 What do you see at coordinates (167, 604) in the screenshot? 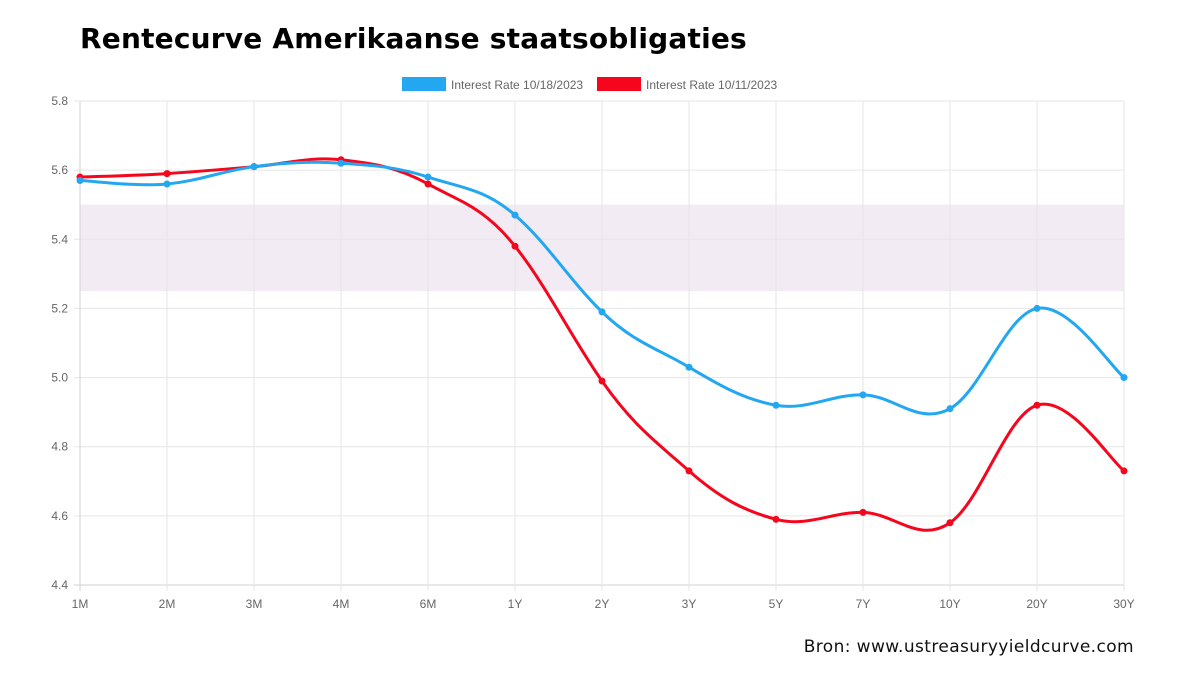
I see `x-tick-label: 2M` at bounding box center [167, 604].